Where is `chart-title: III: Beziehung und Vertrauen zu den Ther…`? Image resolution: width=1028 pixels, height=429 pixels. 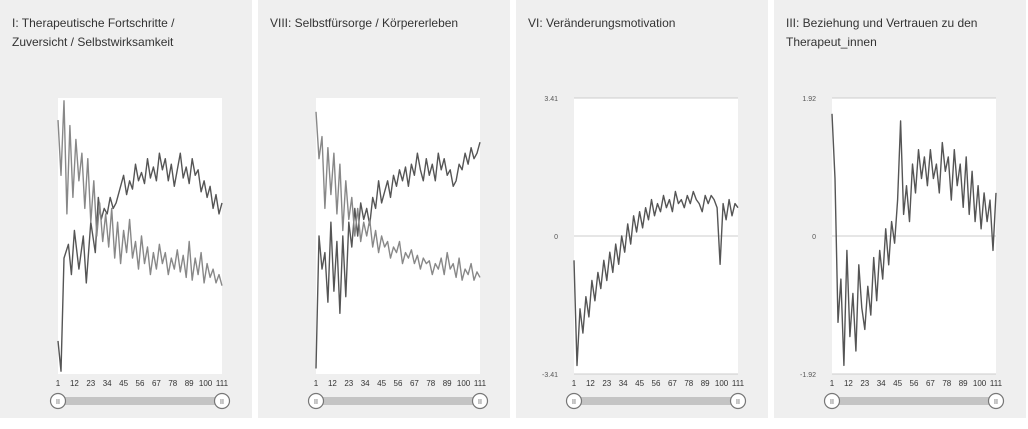
chart-title: III: Beziehung und Vertrauen zu den Ther… is located at coordinates (882, 32).